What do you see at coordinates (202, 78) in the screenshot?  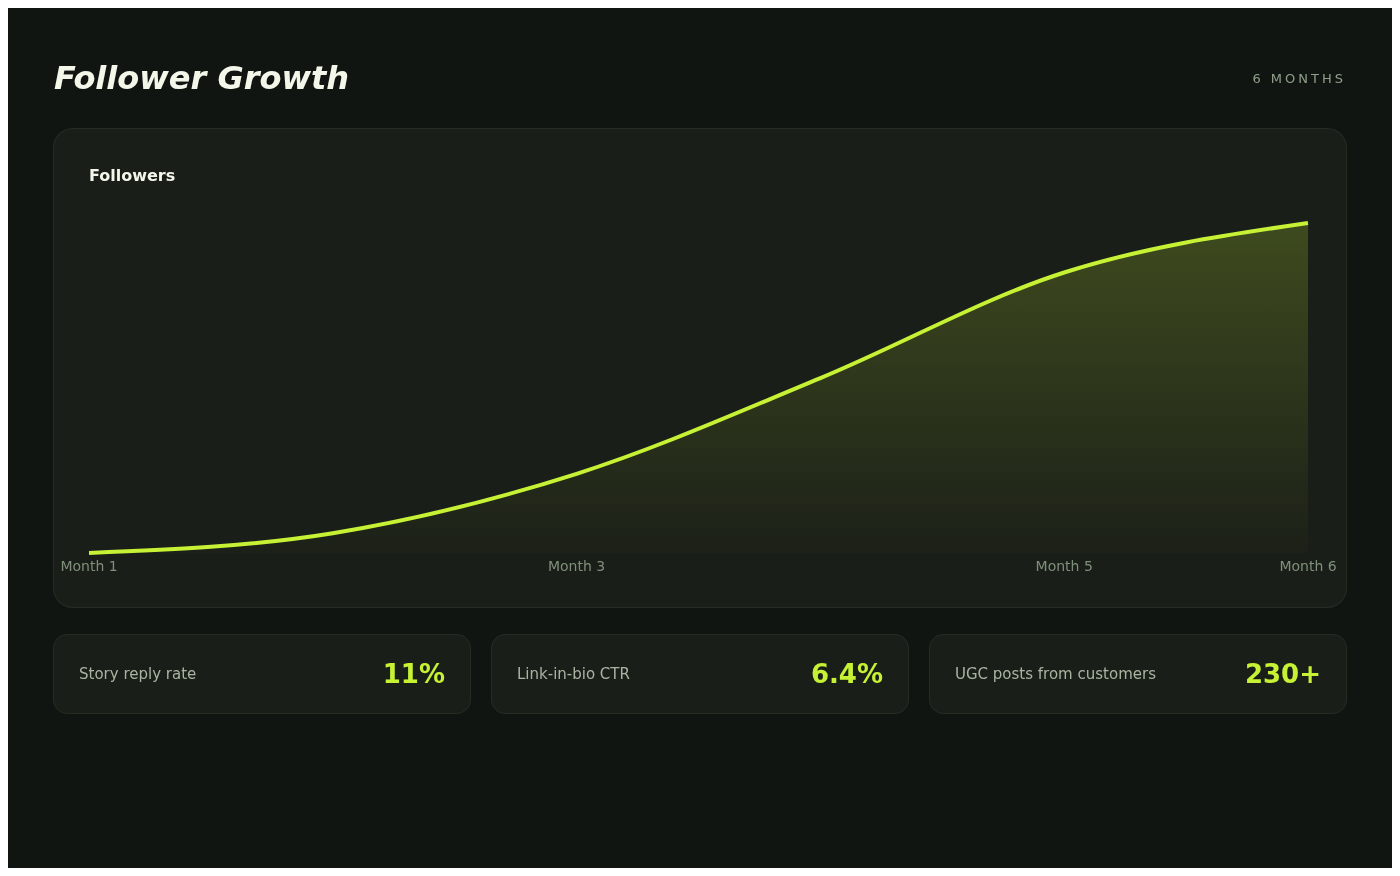 I see `chart-title: Follower Growth` at bounding box center [202, 78].